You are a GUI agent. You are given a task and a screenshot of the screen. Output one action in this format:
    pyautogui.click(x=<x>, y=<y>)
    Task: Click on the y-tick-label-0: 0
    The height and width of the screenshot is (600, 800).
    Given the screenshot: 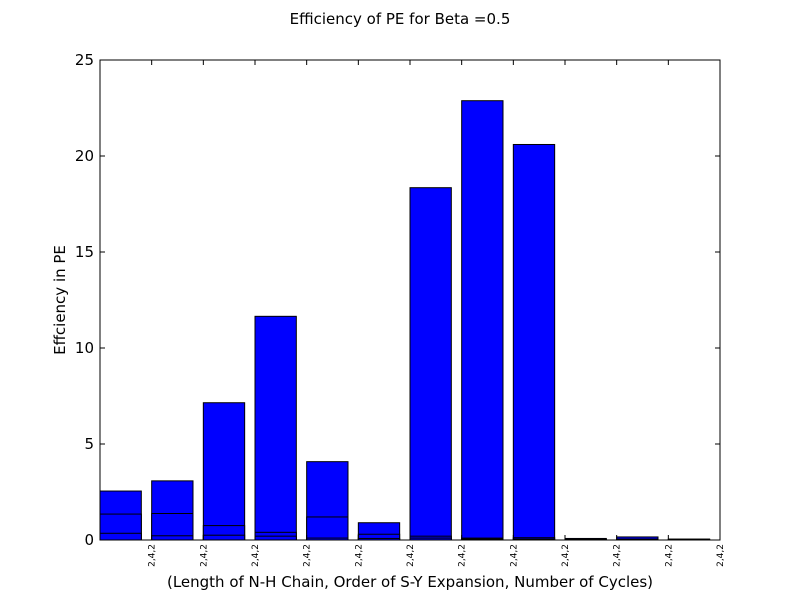 What is the action you would take?
    pyautogui.click(x=89, y=540)
    